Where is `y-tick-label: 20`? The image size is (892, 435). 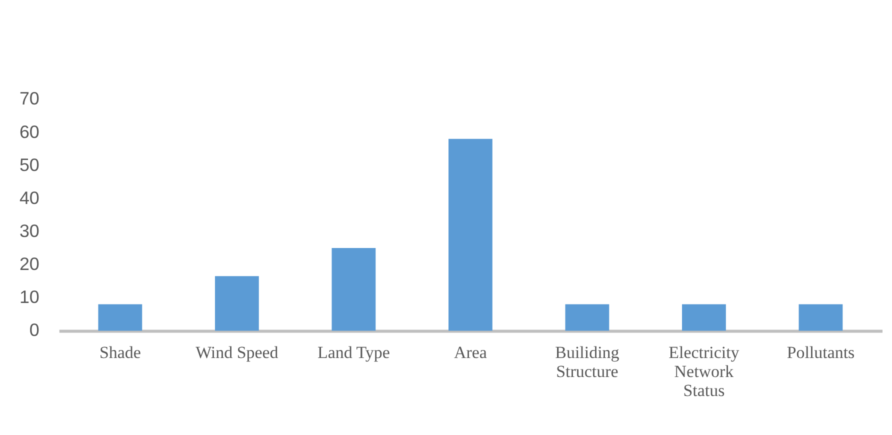 y-tick-label: 20 is located at coordinates (29, 264).